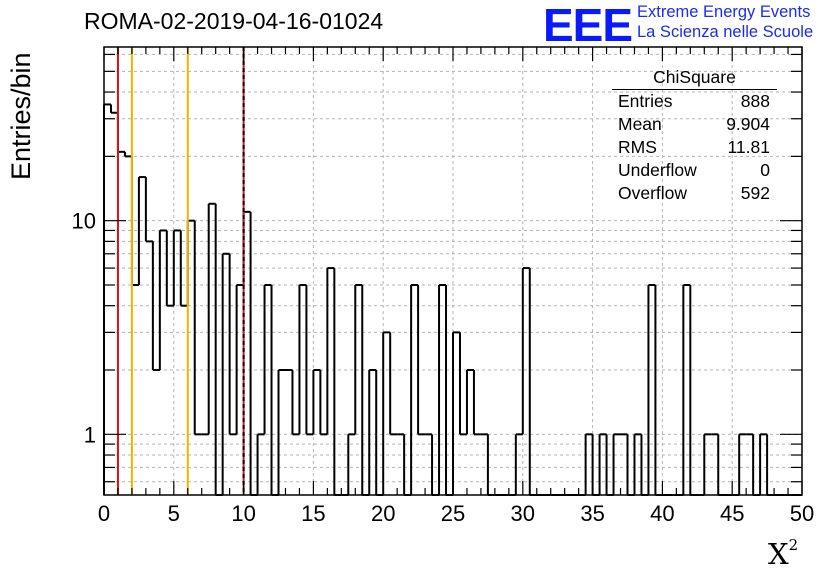  What do you see at coordinates (662, 513) in the screenshot?
I see `x-tick-label: 40` at bounding box center [662, 513].